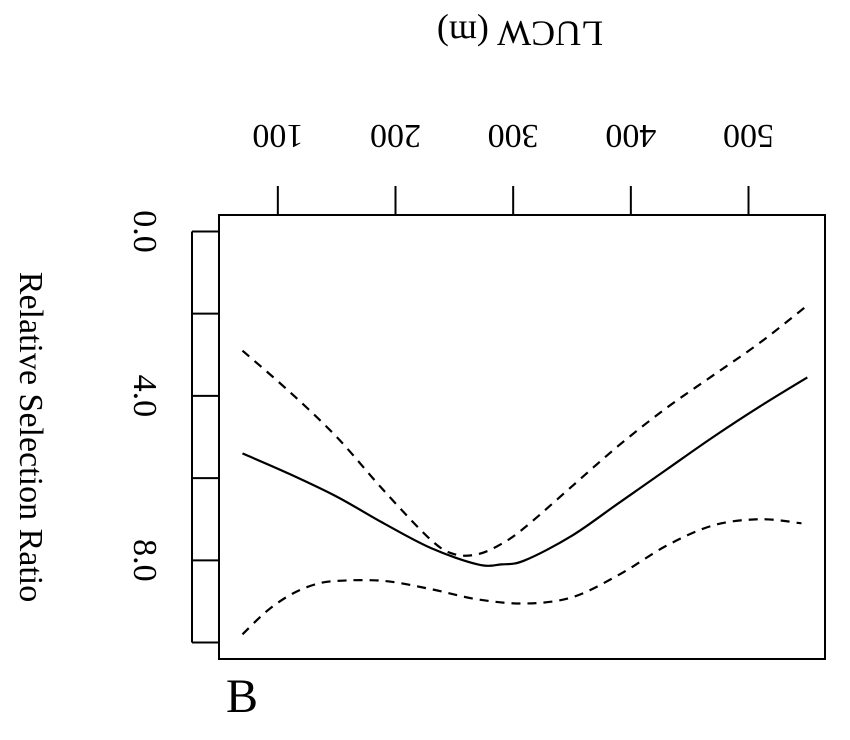 The width and height of the screenshot is (850, 740). What do you see at coordinates (513, 166) in the screenshot?
I see `x-axis: 100 200 300 400 500` at bounding box center [513, 166].